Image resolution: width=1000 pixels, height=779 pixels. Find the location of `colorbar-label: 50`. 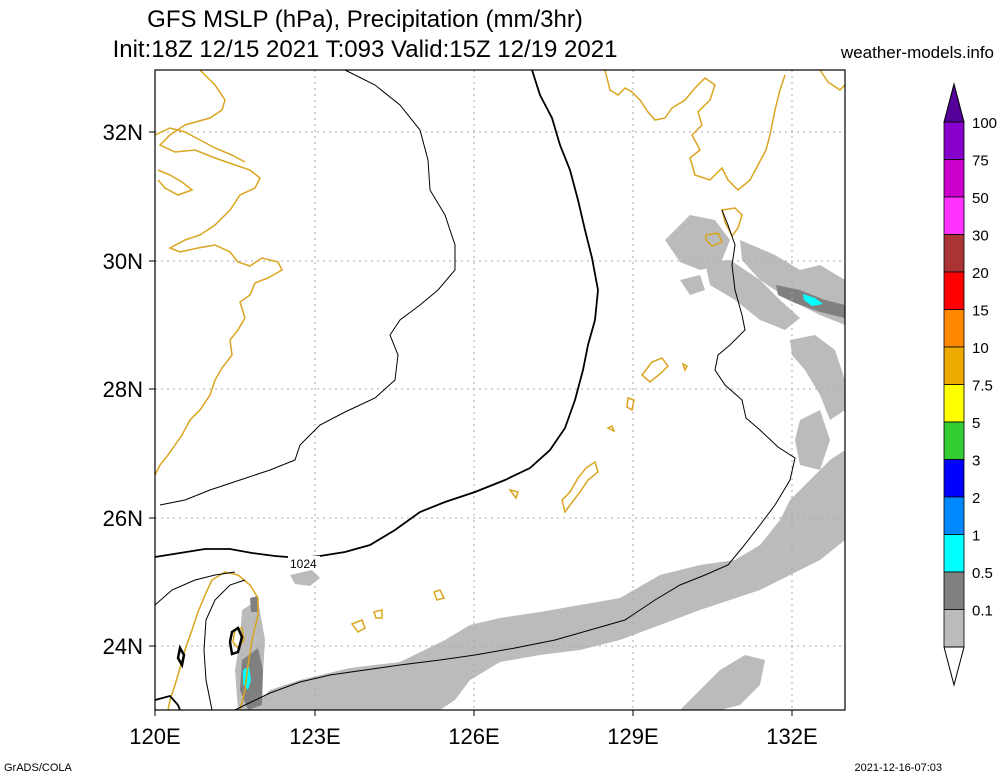

colorbar-label: 50 is located at coordinates (980, 198).